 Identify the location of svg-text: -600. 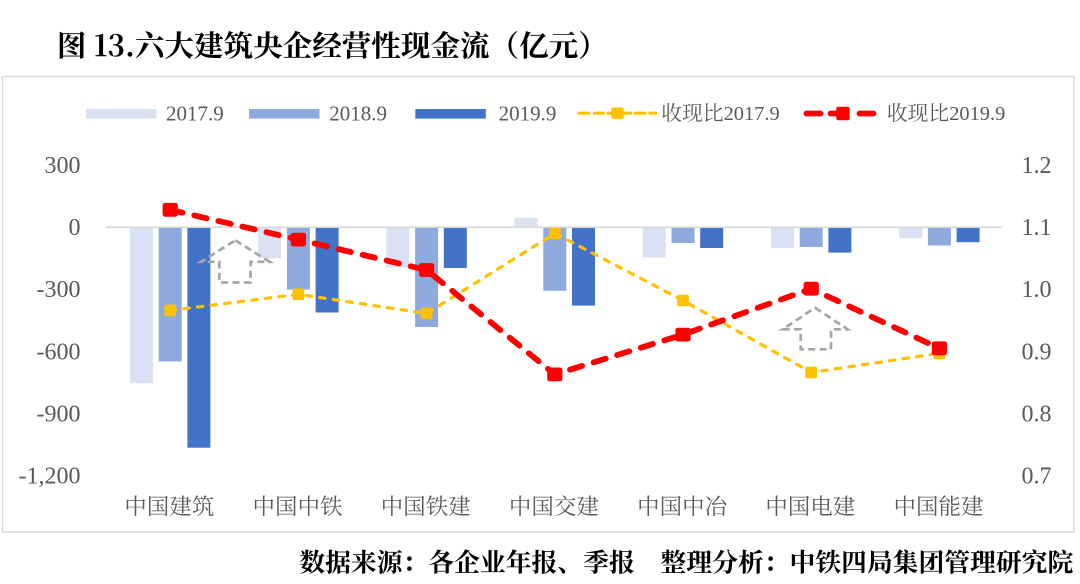
(59, 352).